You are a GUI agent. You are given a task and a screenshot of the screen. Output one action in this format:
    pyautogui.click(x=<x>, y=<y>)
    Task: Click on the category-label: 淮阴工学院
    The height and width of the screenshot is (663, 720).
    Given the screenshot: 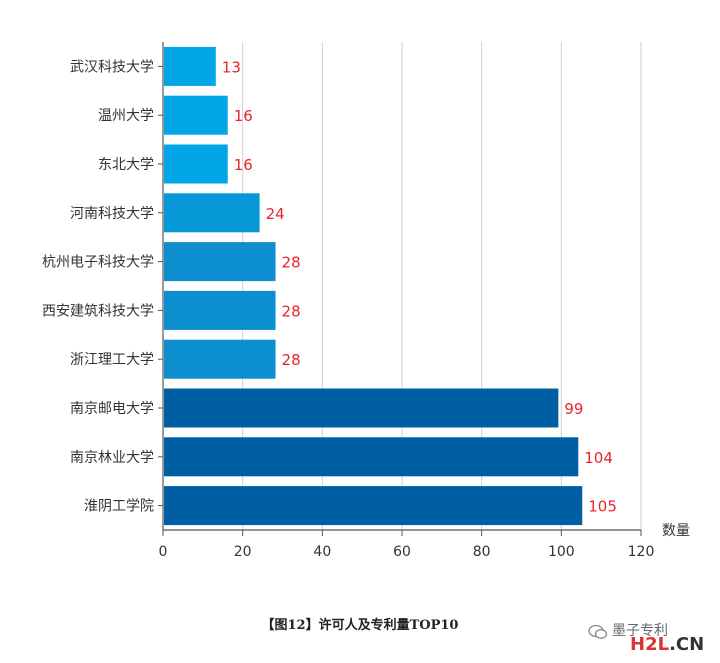 What is the action you would take?
    pyautogui.click(x=119, y=507)
    